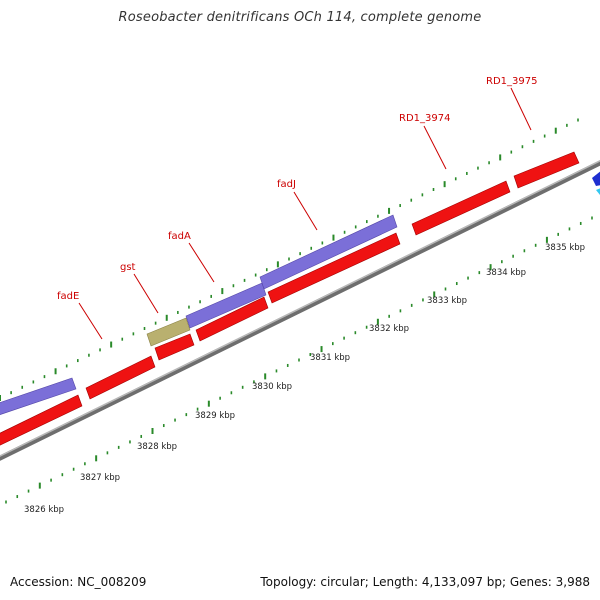  What do you see at coordinates (38, 397) in the screenshot?
I see `gene-forward-left` at bounding box center [38, 397].